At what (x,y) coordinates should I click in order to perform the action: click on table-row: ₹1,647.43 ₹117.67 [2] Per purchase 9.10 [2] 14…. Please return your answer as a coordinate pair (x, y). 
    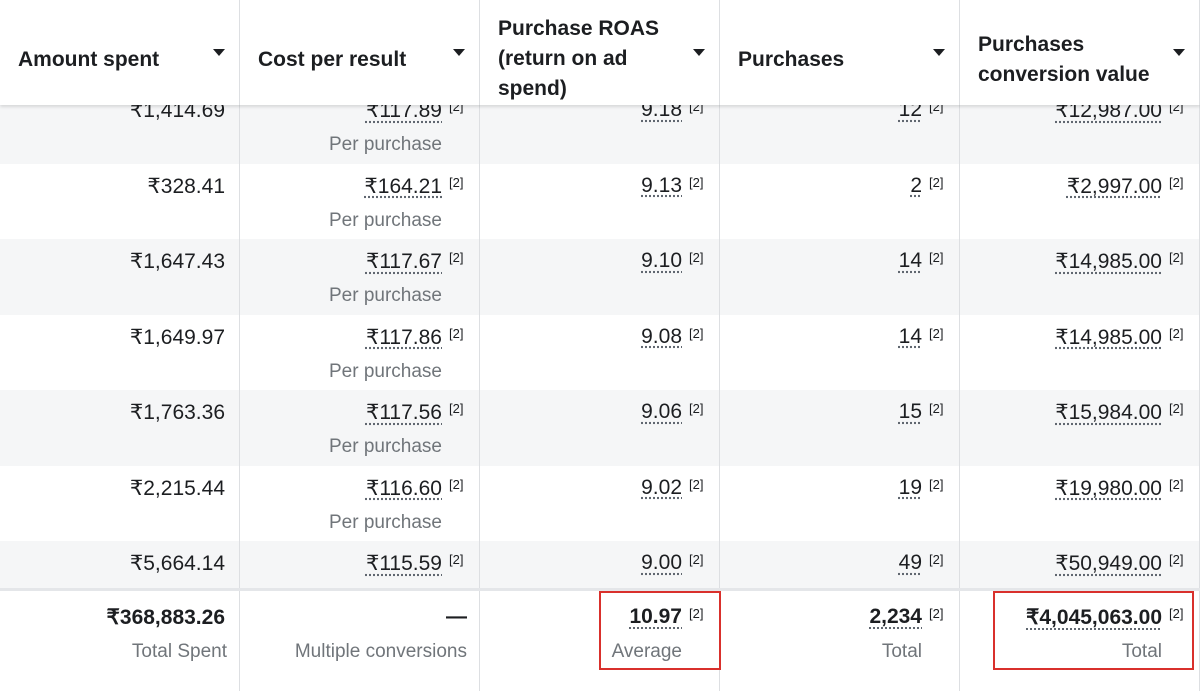
    Looking at the image, I should click on (600, 277).